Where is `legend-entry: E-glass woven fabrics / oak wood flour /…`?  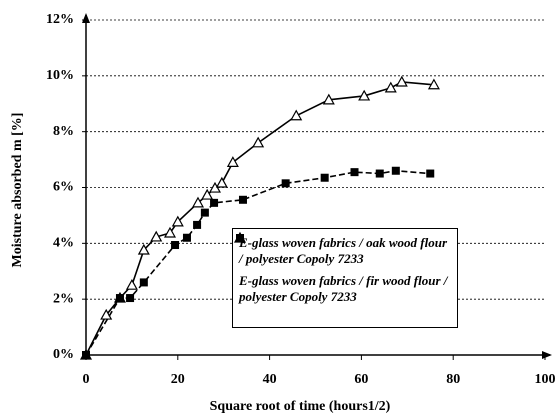 legend-entry: E-glass woven fabrics / oak wood flour /… is located at coordinates (343, 249).